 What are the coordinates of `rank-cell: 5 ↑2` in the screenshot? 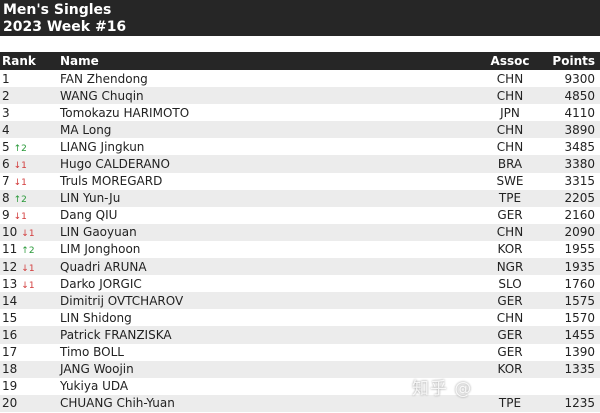 It's located at (30, 147).